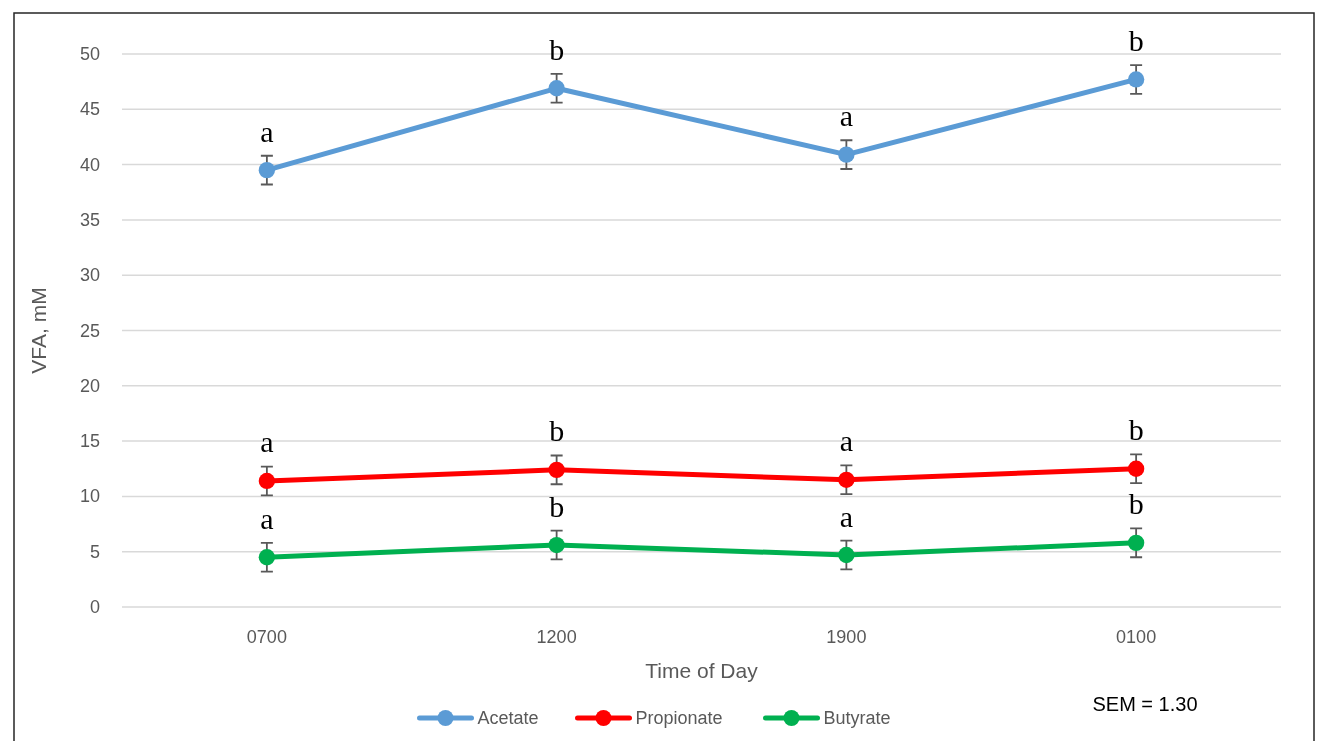 The image size is (1320, 741). What do you see at coordinates (556, 637) in the screenshot?
I see `x-tick-label: 1200` at bounding box center [556, 637].